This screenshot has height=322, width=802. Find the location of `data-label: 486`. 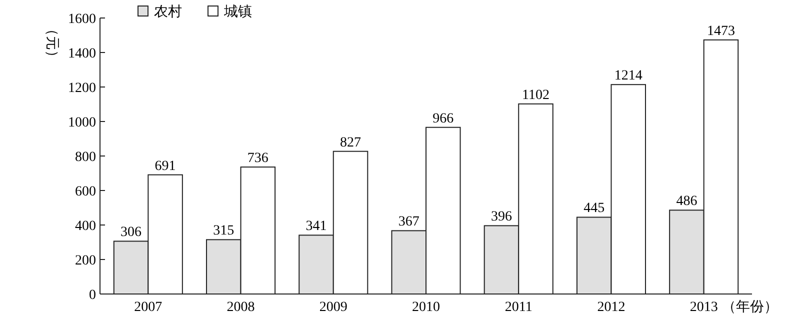

data-label: 486 is located at coordinates (687, 202).